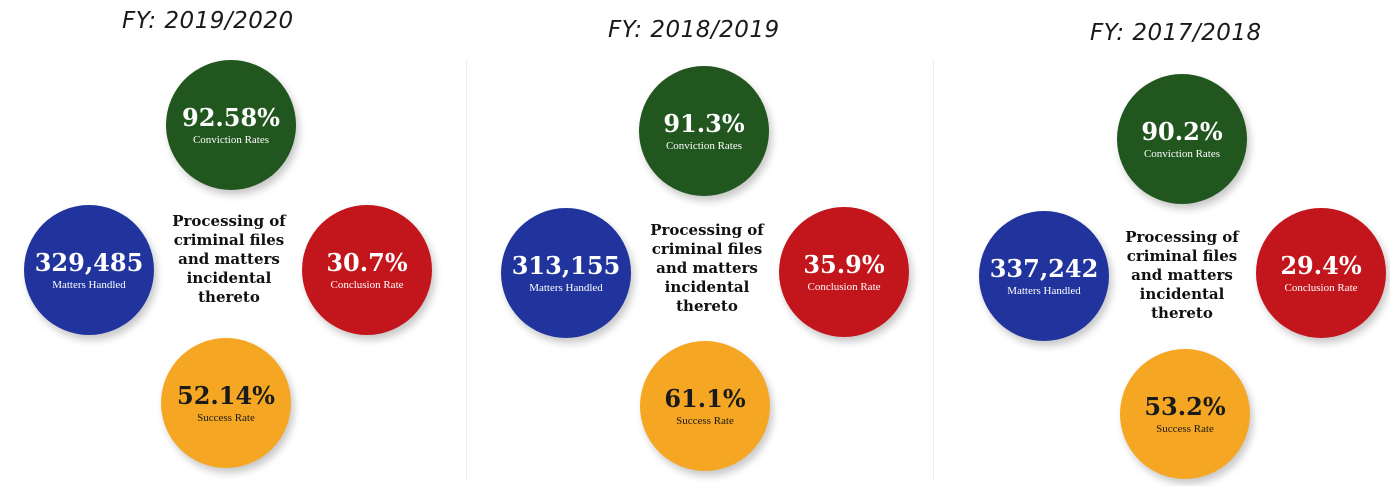  I want to click on success-rate-circle: 52.14% Success Rate, so click(226, 403).